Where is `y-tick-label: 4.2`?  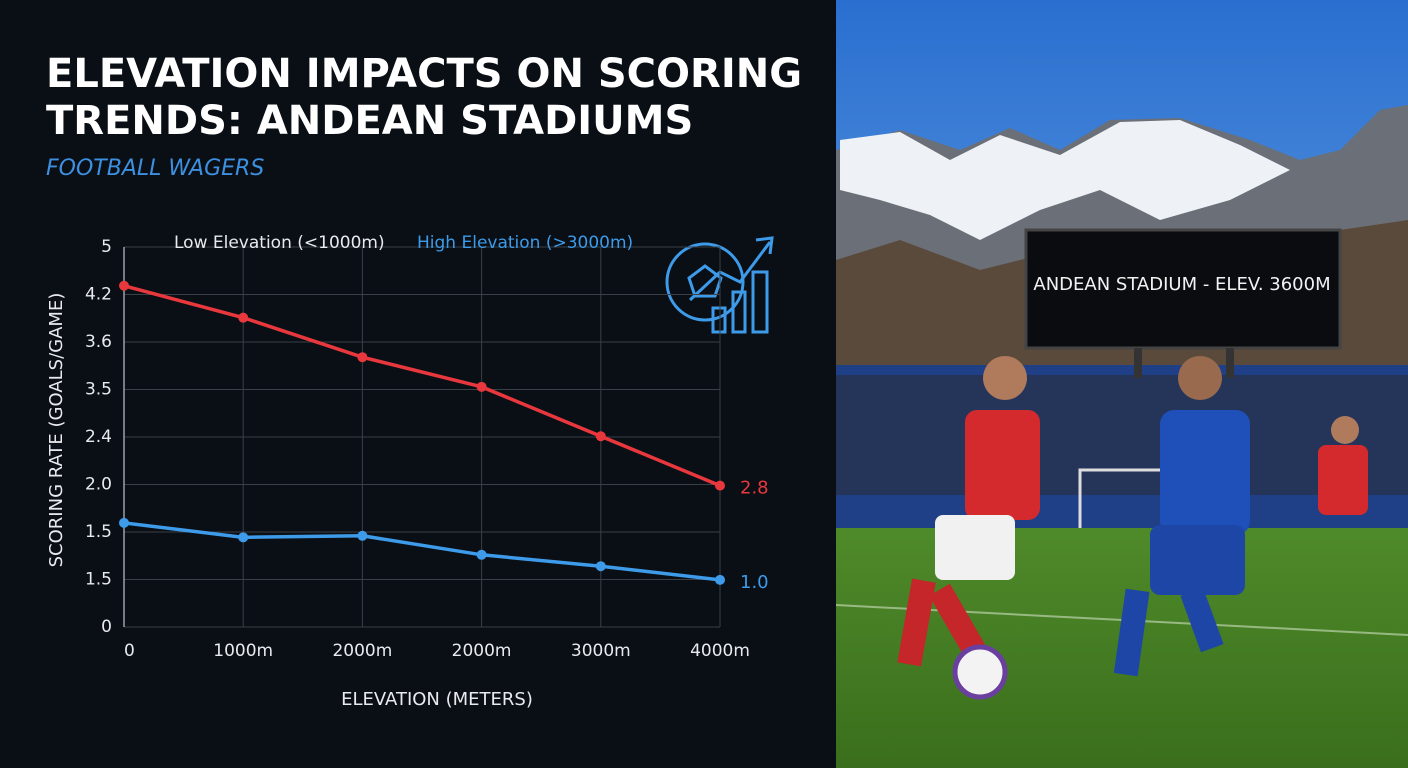 y-tick-label: 4.2 is located at coordinates (98, 295).